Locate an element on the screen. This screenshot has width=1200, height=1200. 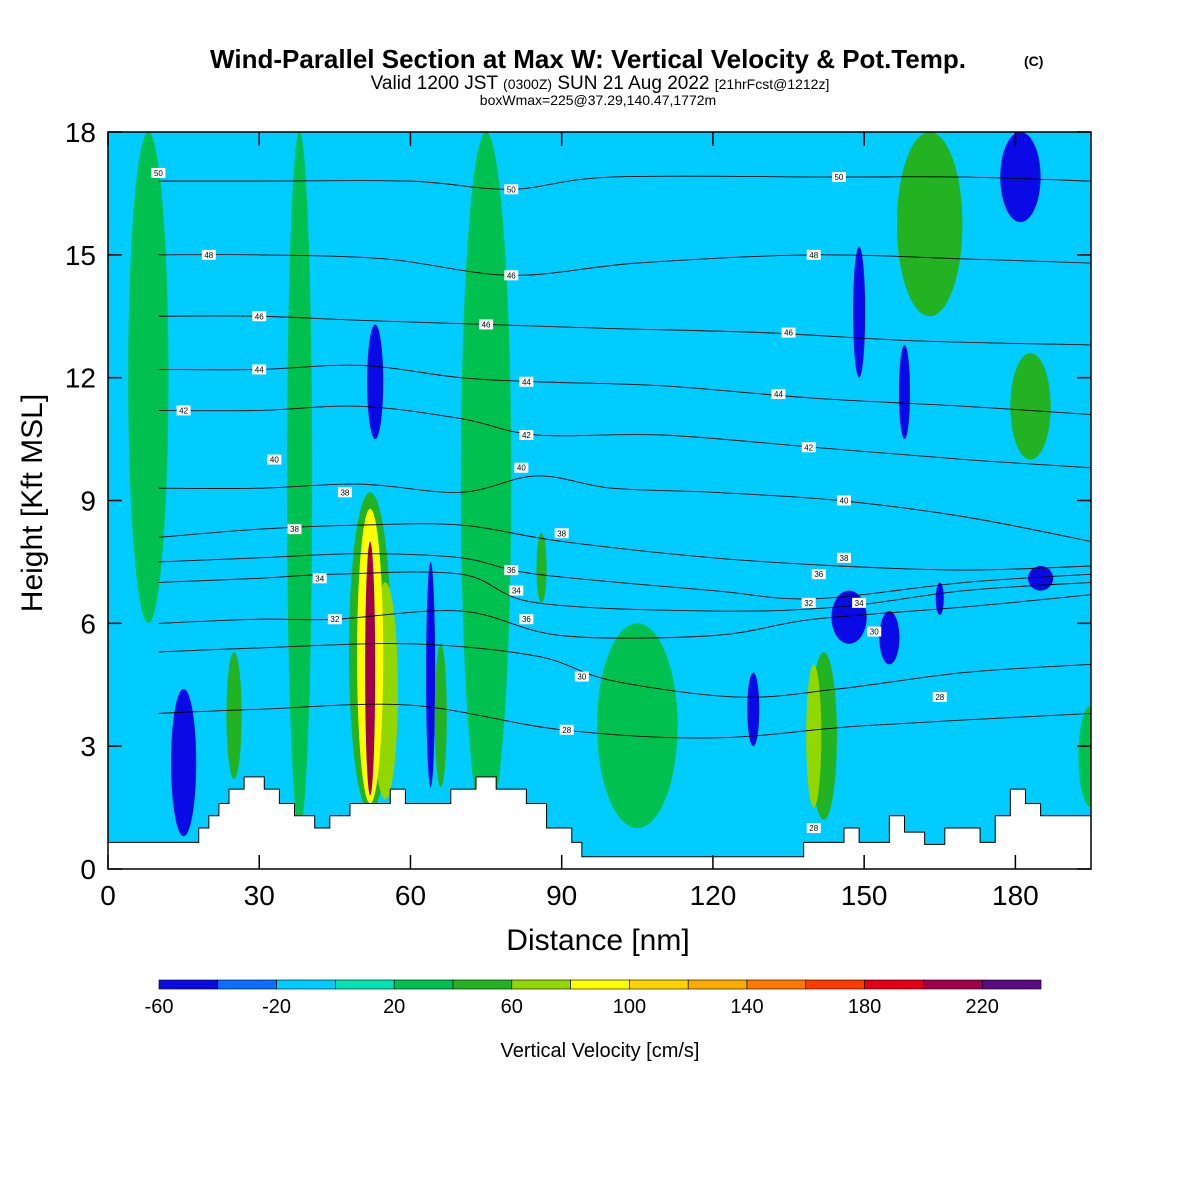
contour-label: 50 is located at coordinates (838, 177).